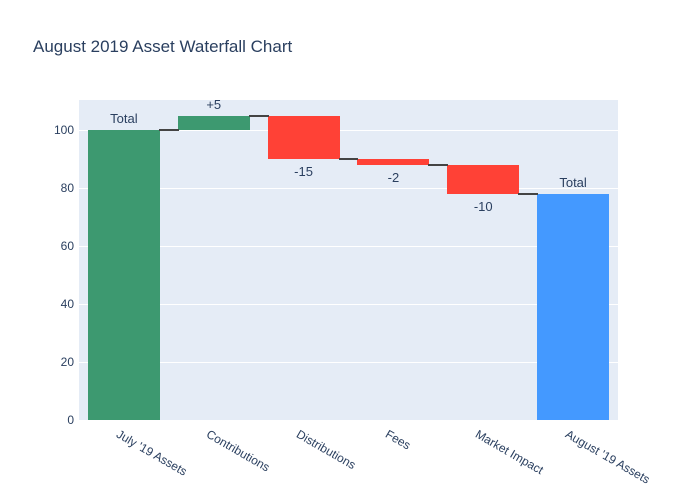 Image resolution: width=700 pixels, height=500 pixels. What do you see at coordinates (398, 440) in the screenshot?
I see `xtick-label-fees: Fees` at bounding box center [398, 440].